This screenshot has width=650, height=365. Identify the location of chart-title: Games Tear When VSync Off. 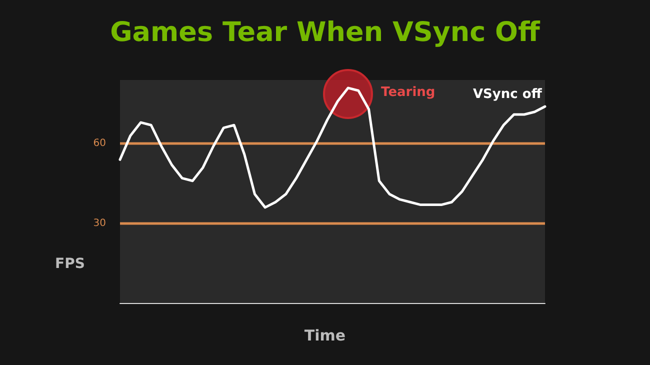
(325, 32).